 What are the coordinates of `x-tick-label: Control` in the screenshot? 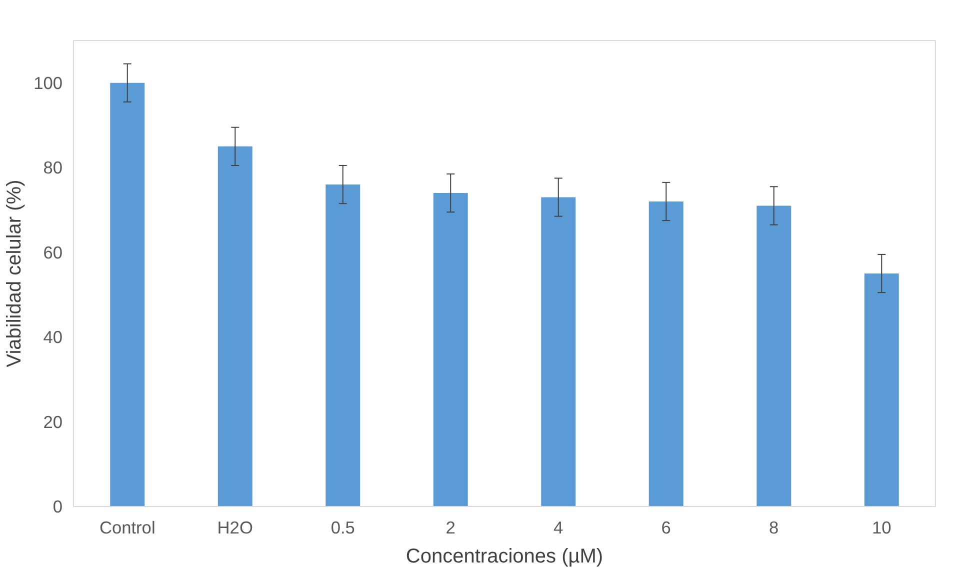 It's located at (127, 528).